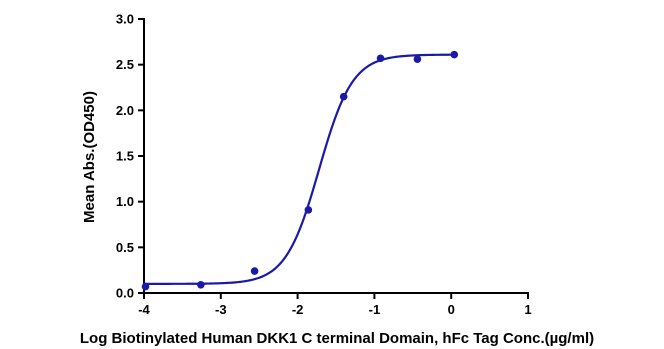 This screenshot has height=349, width=664. What do you see at coordinates (125, 156) in the screenshot?
I see `y-tick-label: 1.5` at bounding box center [125, 156].